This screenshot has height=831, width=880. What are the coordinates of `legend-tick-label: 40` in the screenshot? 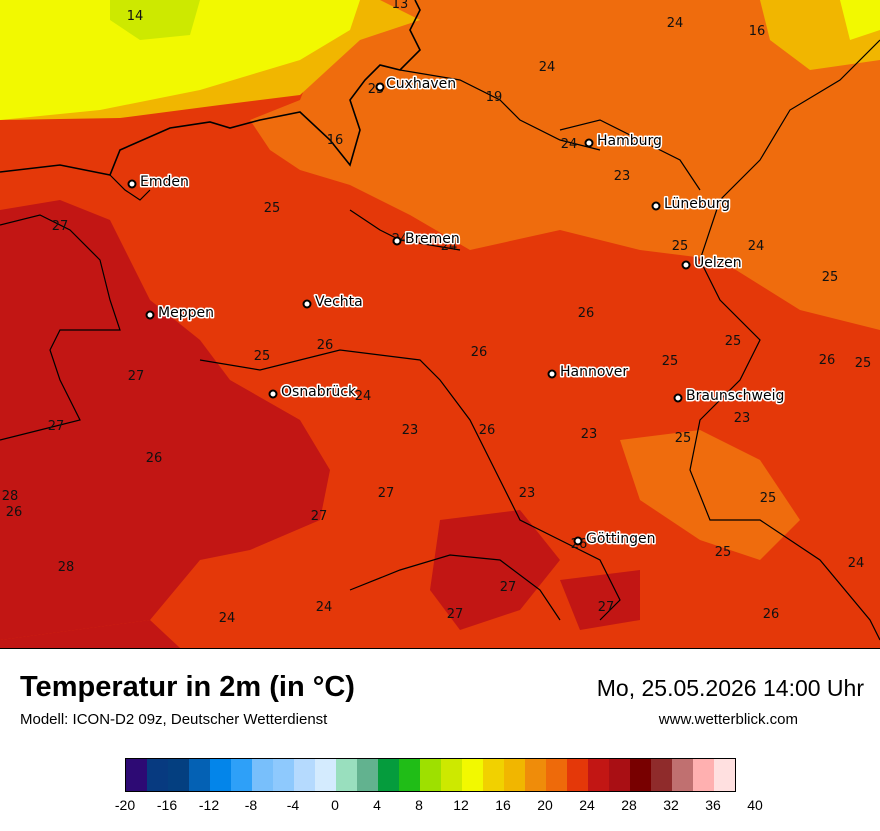 It's located at (755, 805).